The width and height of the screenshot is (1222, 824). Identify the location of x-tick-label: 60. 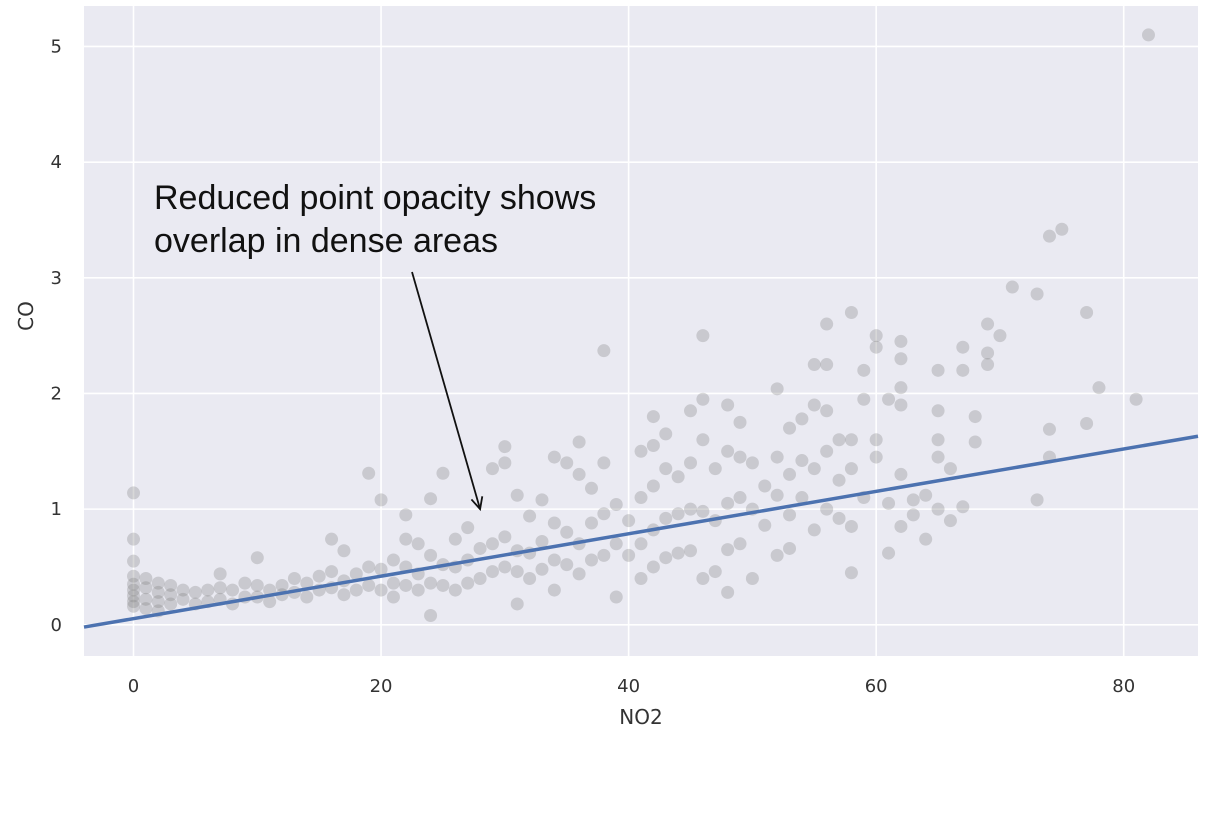
(876, 686).